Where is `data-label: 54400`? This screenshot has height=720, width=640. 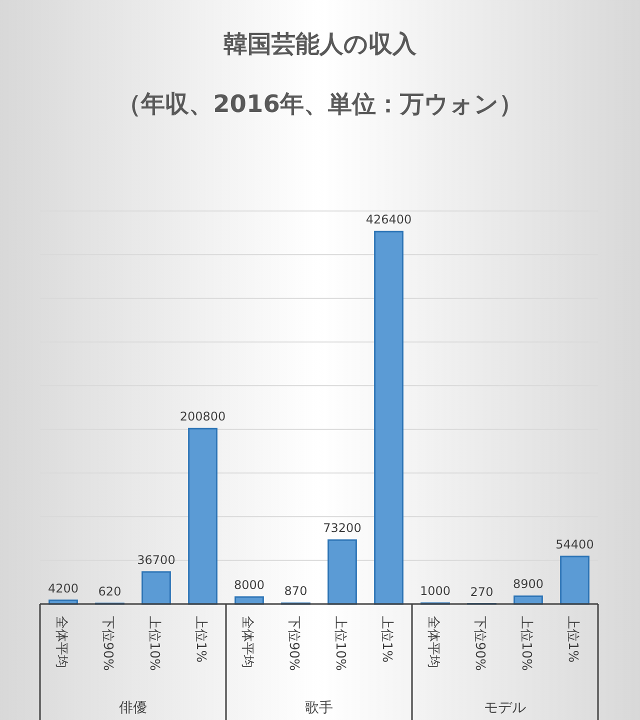 data-label: 54400 is located at coordinates (575, 544).